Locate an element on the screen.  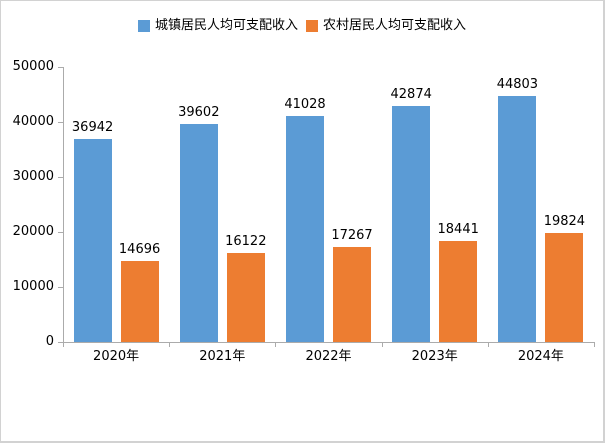
bar-value-label-urban-4: 44803 is located at coordinates (517, 84).